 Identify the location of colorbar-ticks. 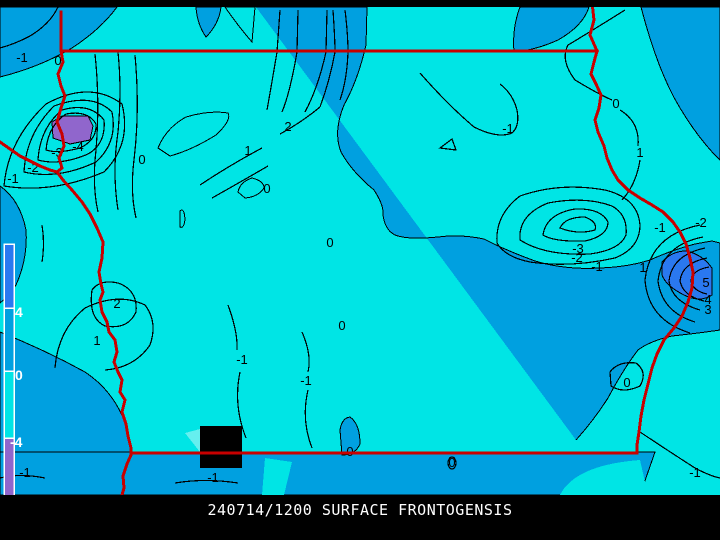
(9, 373).